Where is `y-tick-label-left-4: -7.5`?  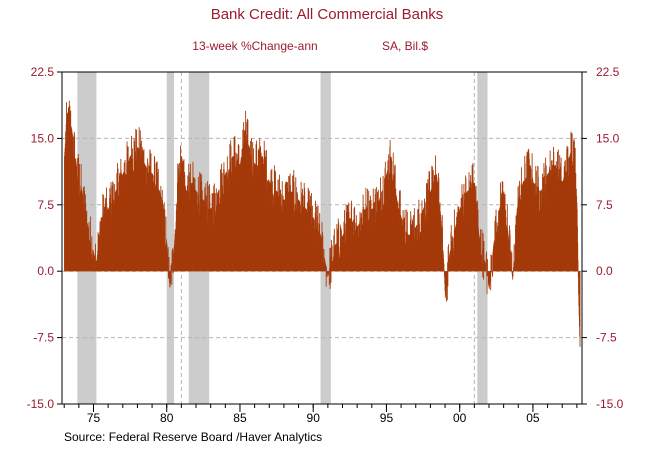
y-tick-label-left-4: -7.5 is located at coordinates (43, 338).